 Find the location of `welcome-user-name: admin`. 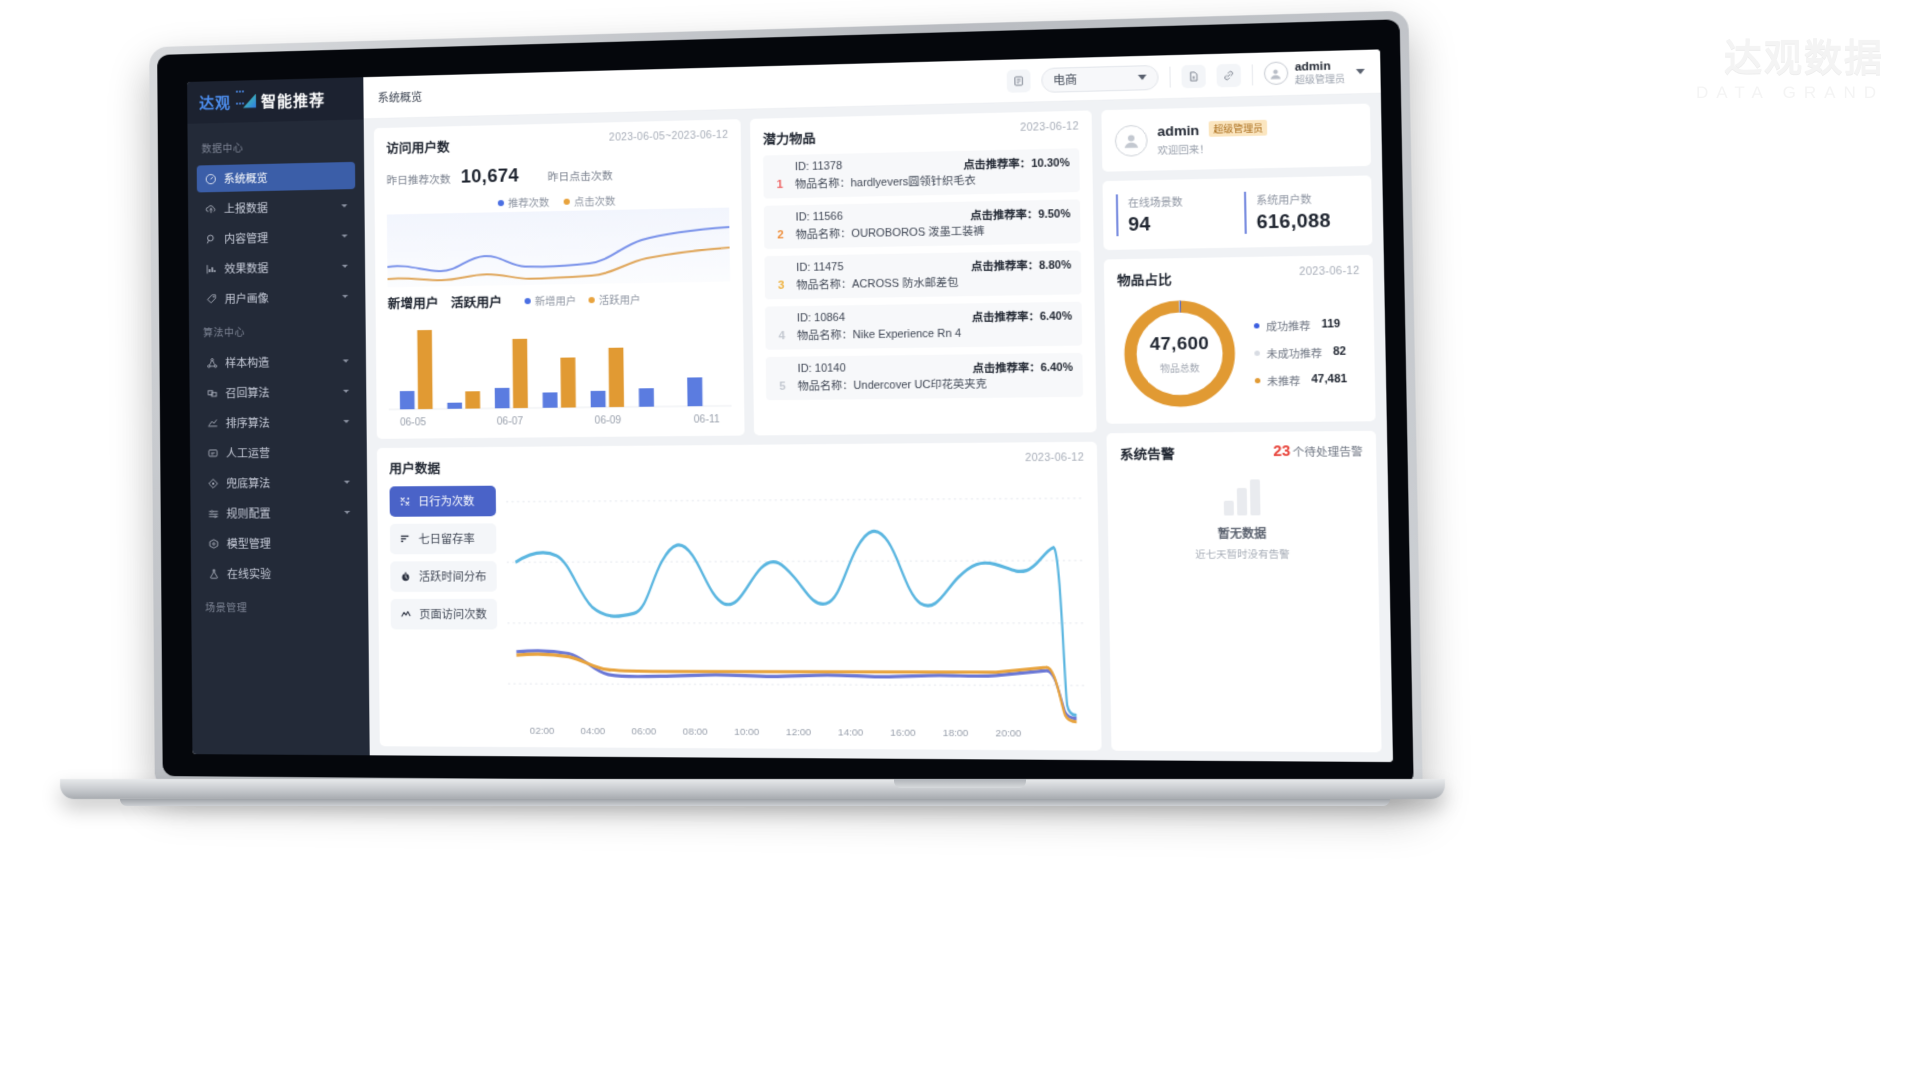

welcome-user-name: admin is located at coordinates (1178, 131).